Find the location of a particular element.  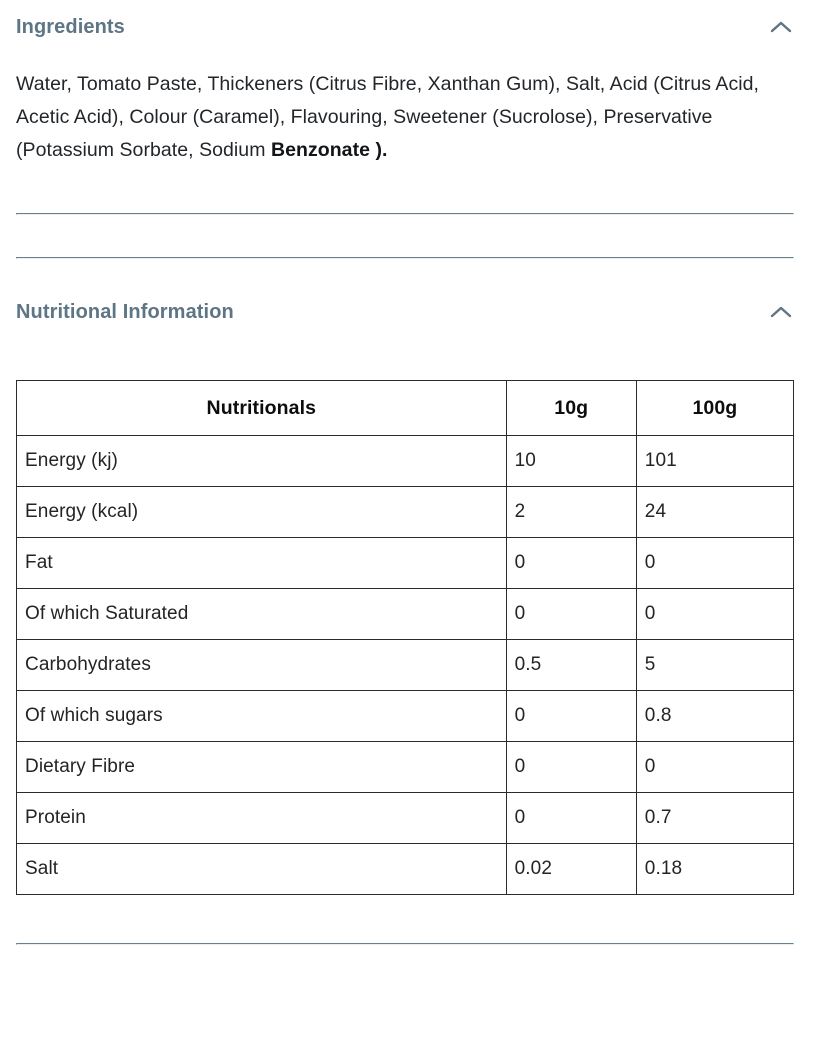

column-header-10g: 10g is located at coordinates (571, 408).